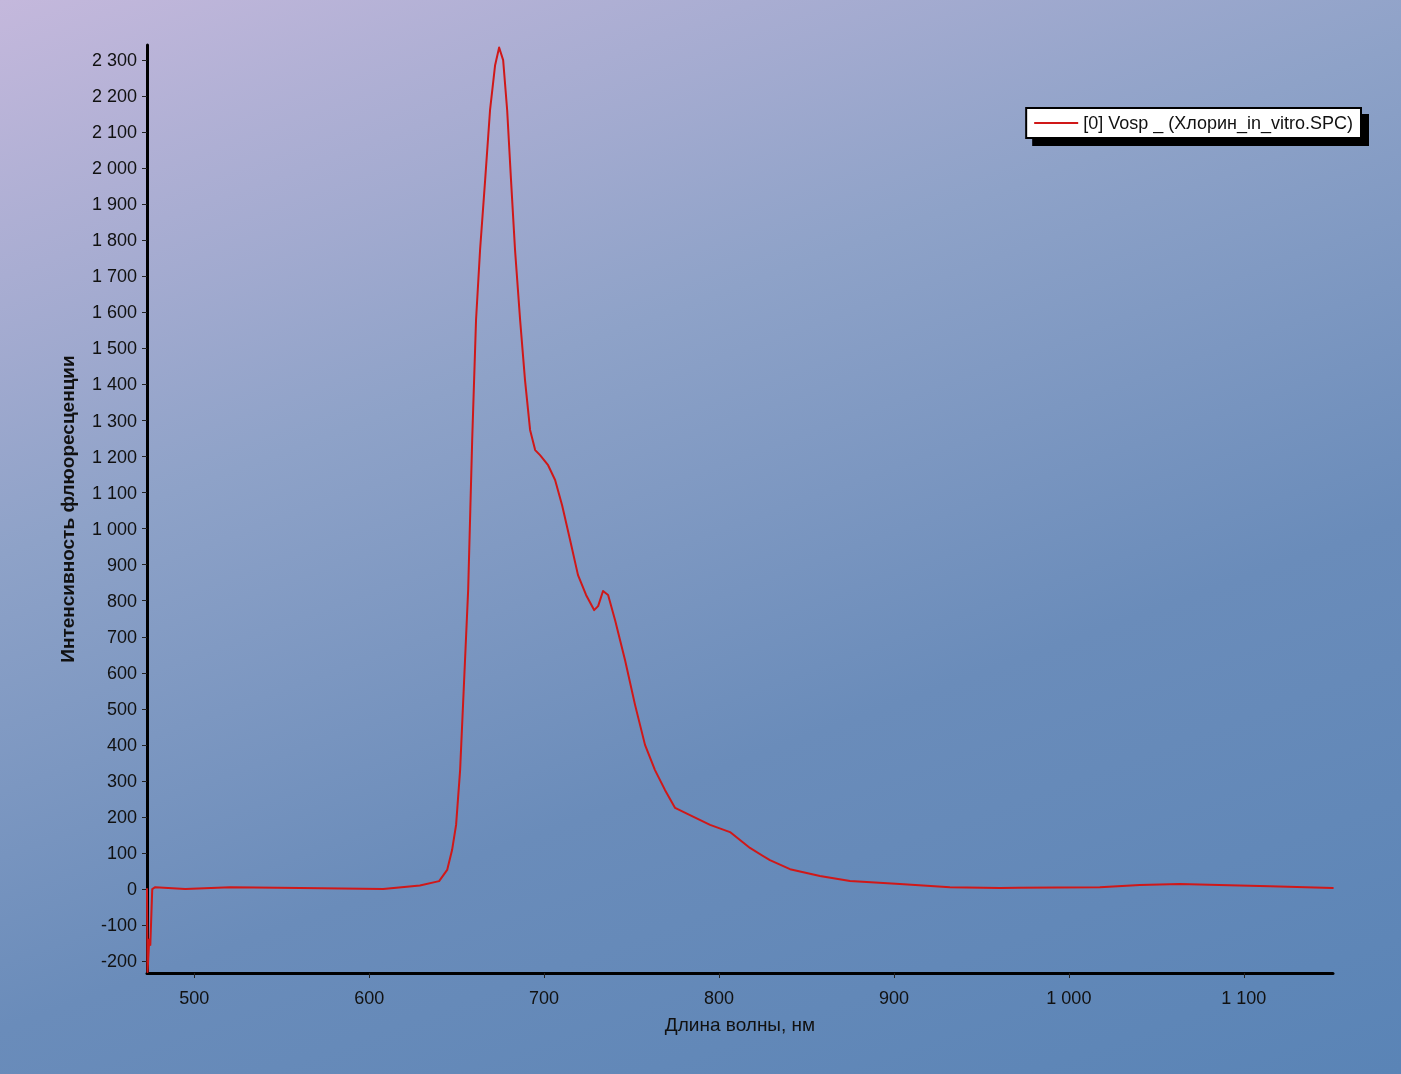  I want to click on y-tick-label: 700, so click(121, 636).